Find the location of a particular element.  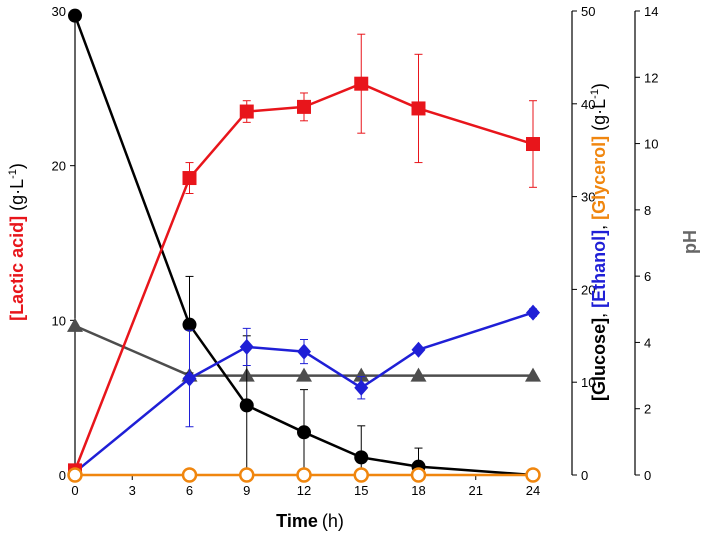

x-tick-label: 12 is located at coordinates (304, 490).